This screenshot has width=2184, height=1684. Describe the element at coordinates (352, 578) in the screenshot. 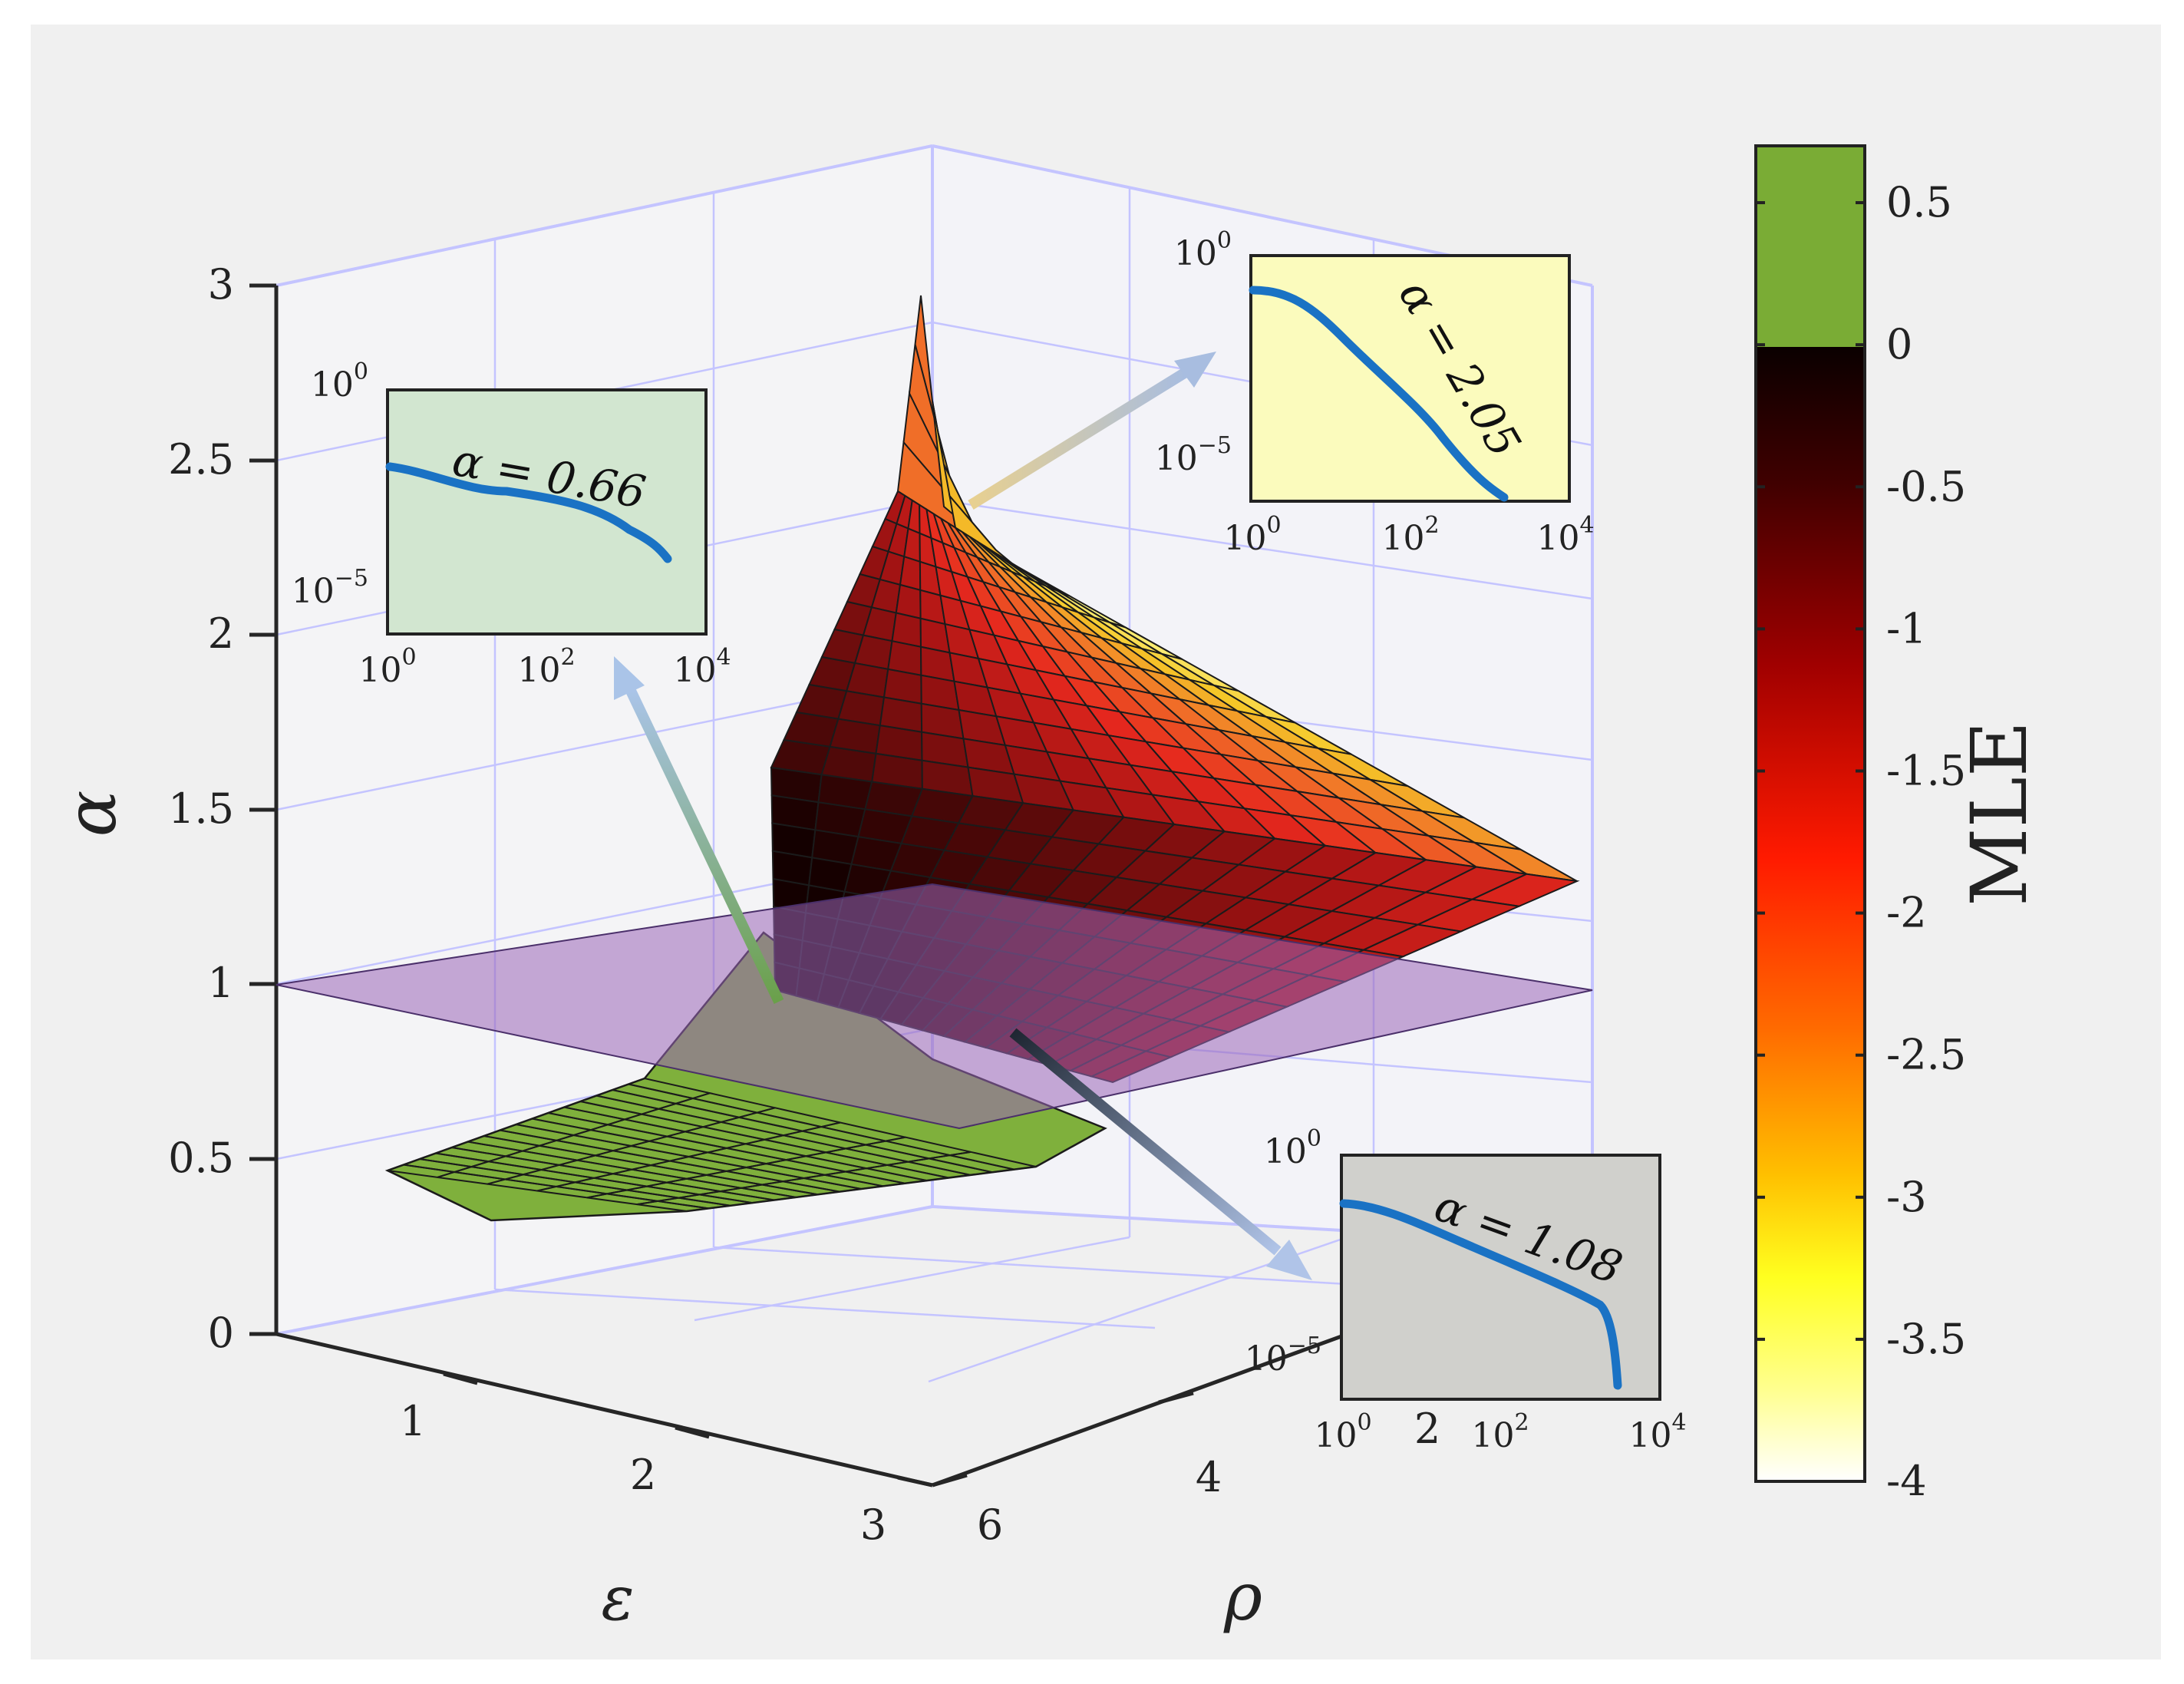

I see `inset-green-ytick-1-exp: −5` at that location.